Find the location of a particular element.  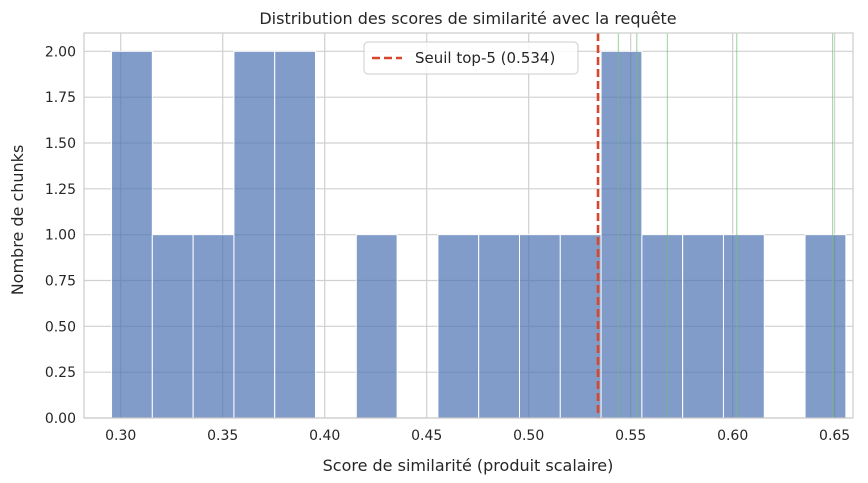

legend-threshold-label: Seuil top-5 (0.534) is located at coordinates (485, 58).